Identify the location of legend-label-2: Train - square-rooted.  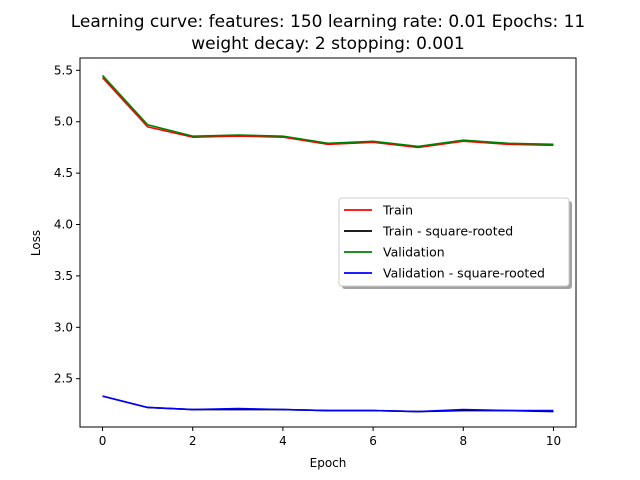
(447, 231).